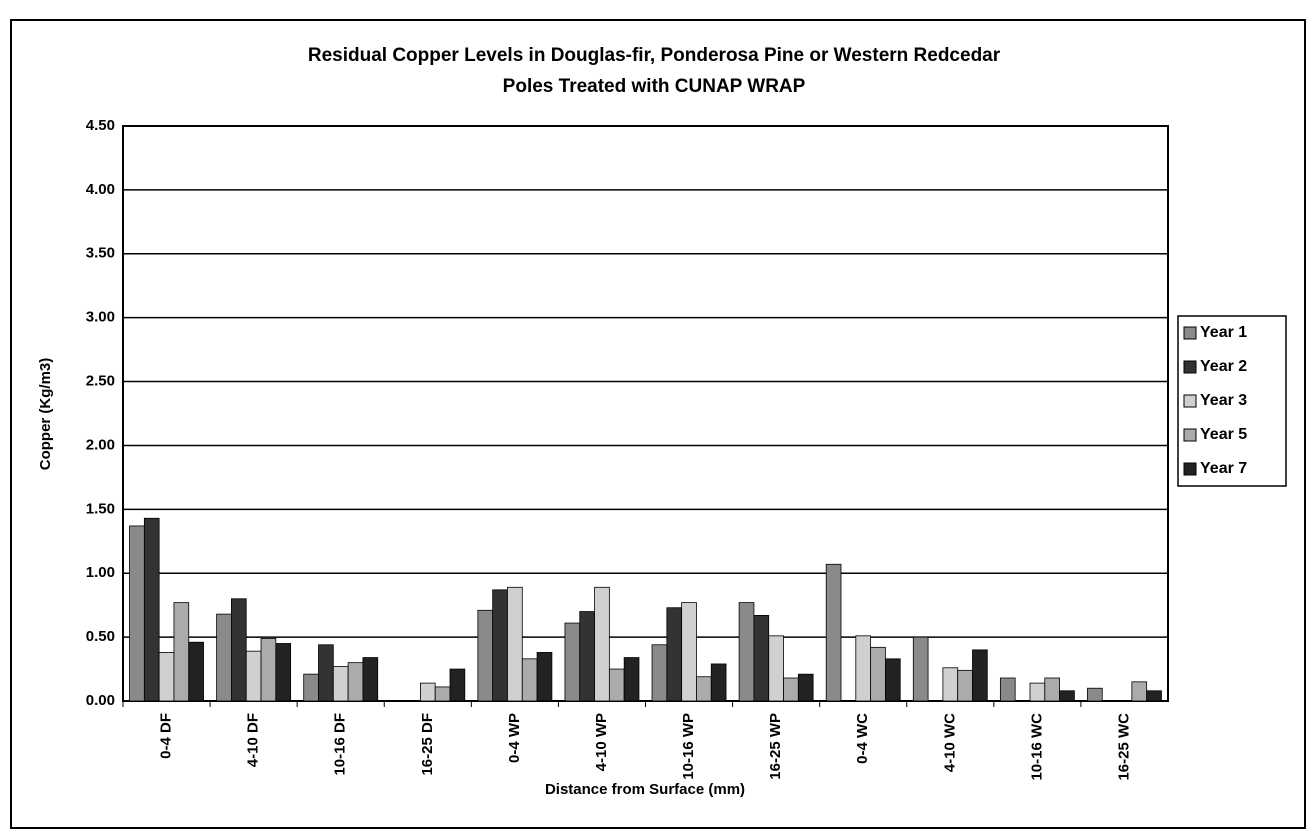 The width and height of the screenshot is (1309, 835). I want to click on x-axis-label: Distance from Surface (mm), so click(645, 789).